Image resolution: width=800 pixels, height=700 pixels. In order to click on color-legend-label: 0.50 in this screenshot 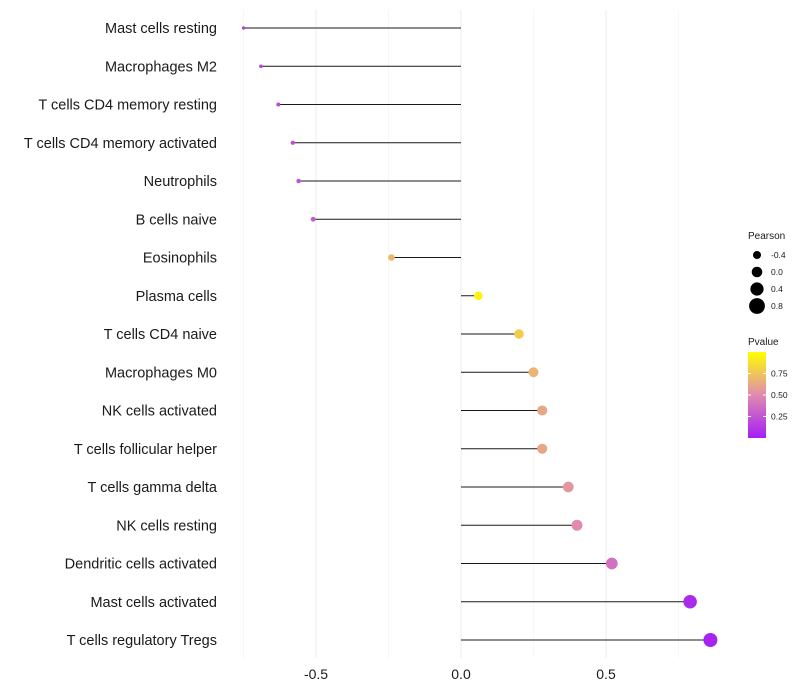, I will do `click(779, 395)`.